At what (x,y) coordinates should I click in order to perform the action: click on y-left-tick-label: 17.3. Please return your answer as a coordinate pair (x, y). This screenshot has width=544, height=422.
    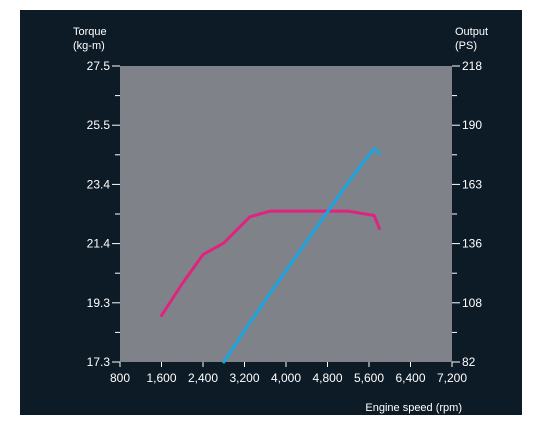
    Looking at the image, I should click on (99, 362).